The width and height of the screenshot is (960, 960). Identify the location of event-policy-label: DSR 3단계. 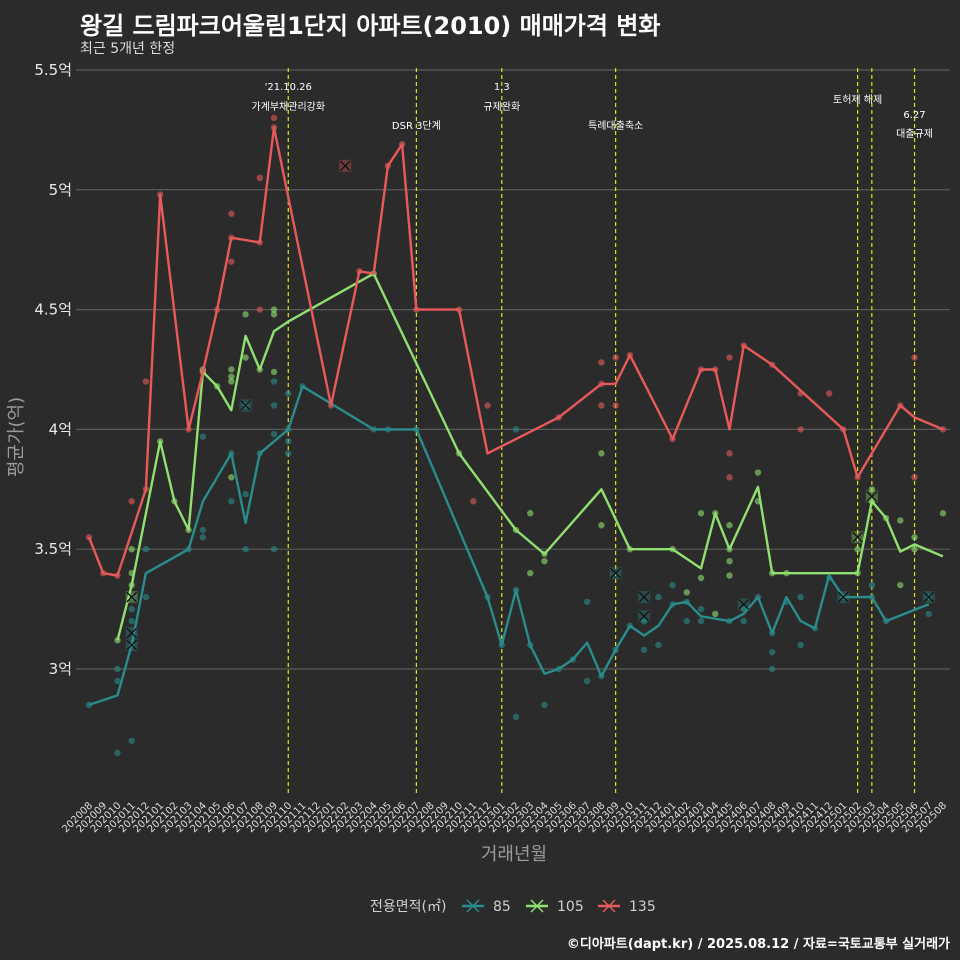
(416, 126).